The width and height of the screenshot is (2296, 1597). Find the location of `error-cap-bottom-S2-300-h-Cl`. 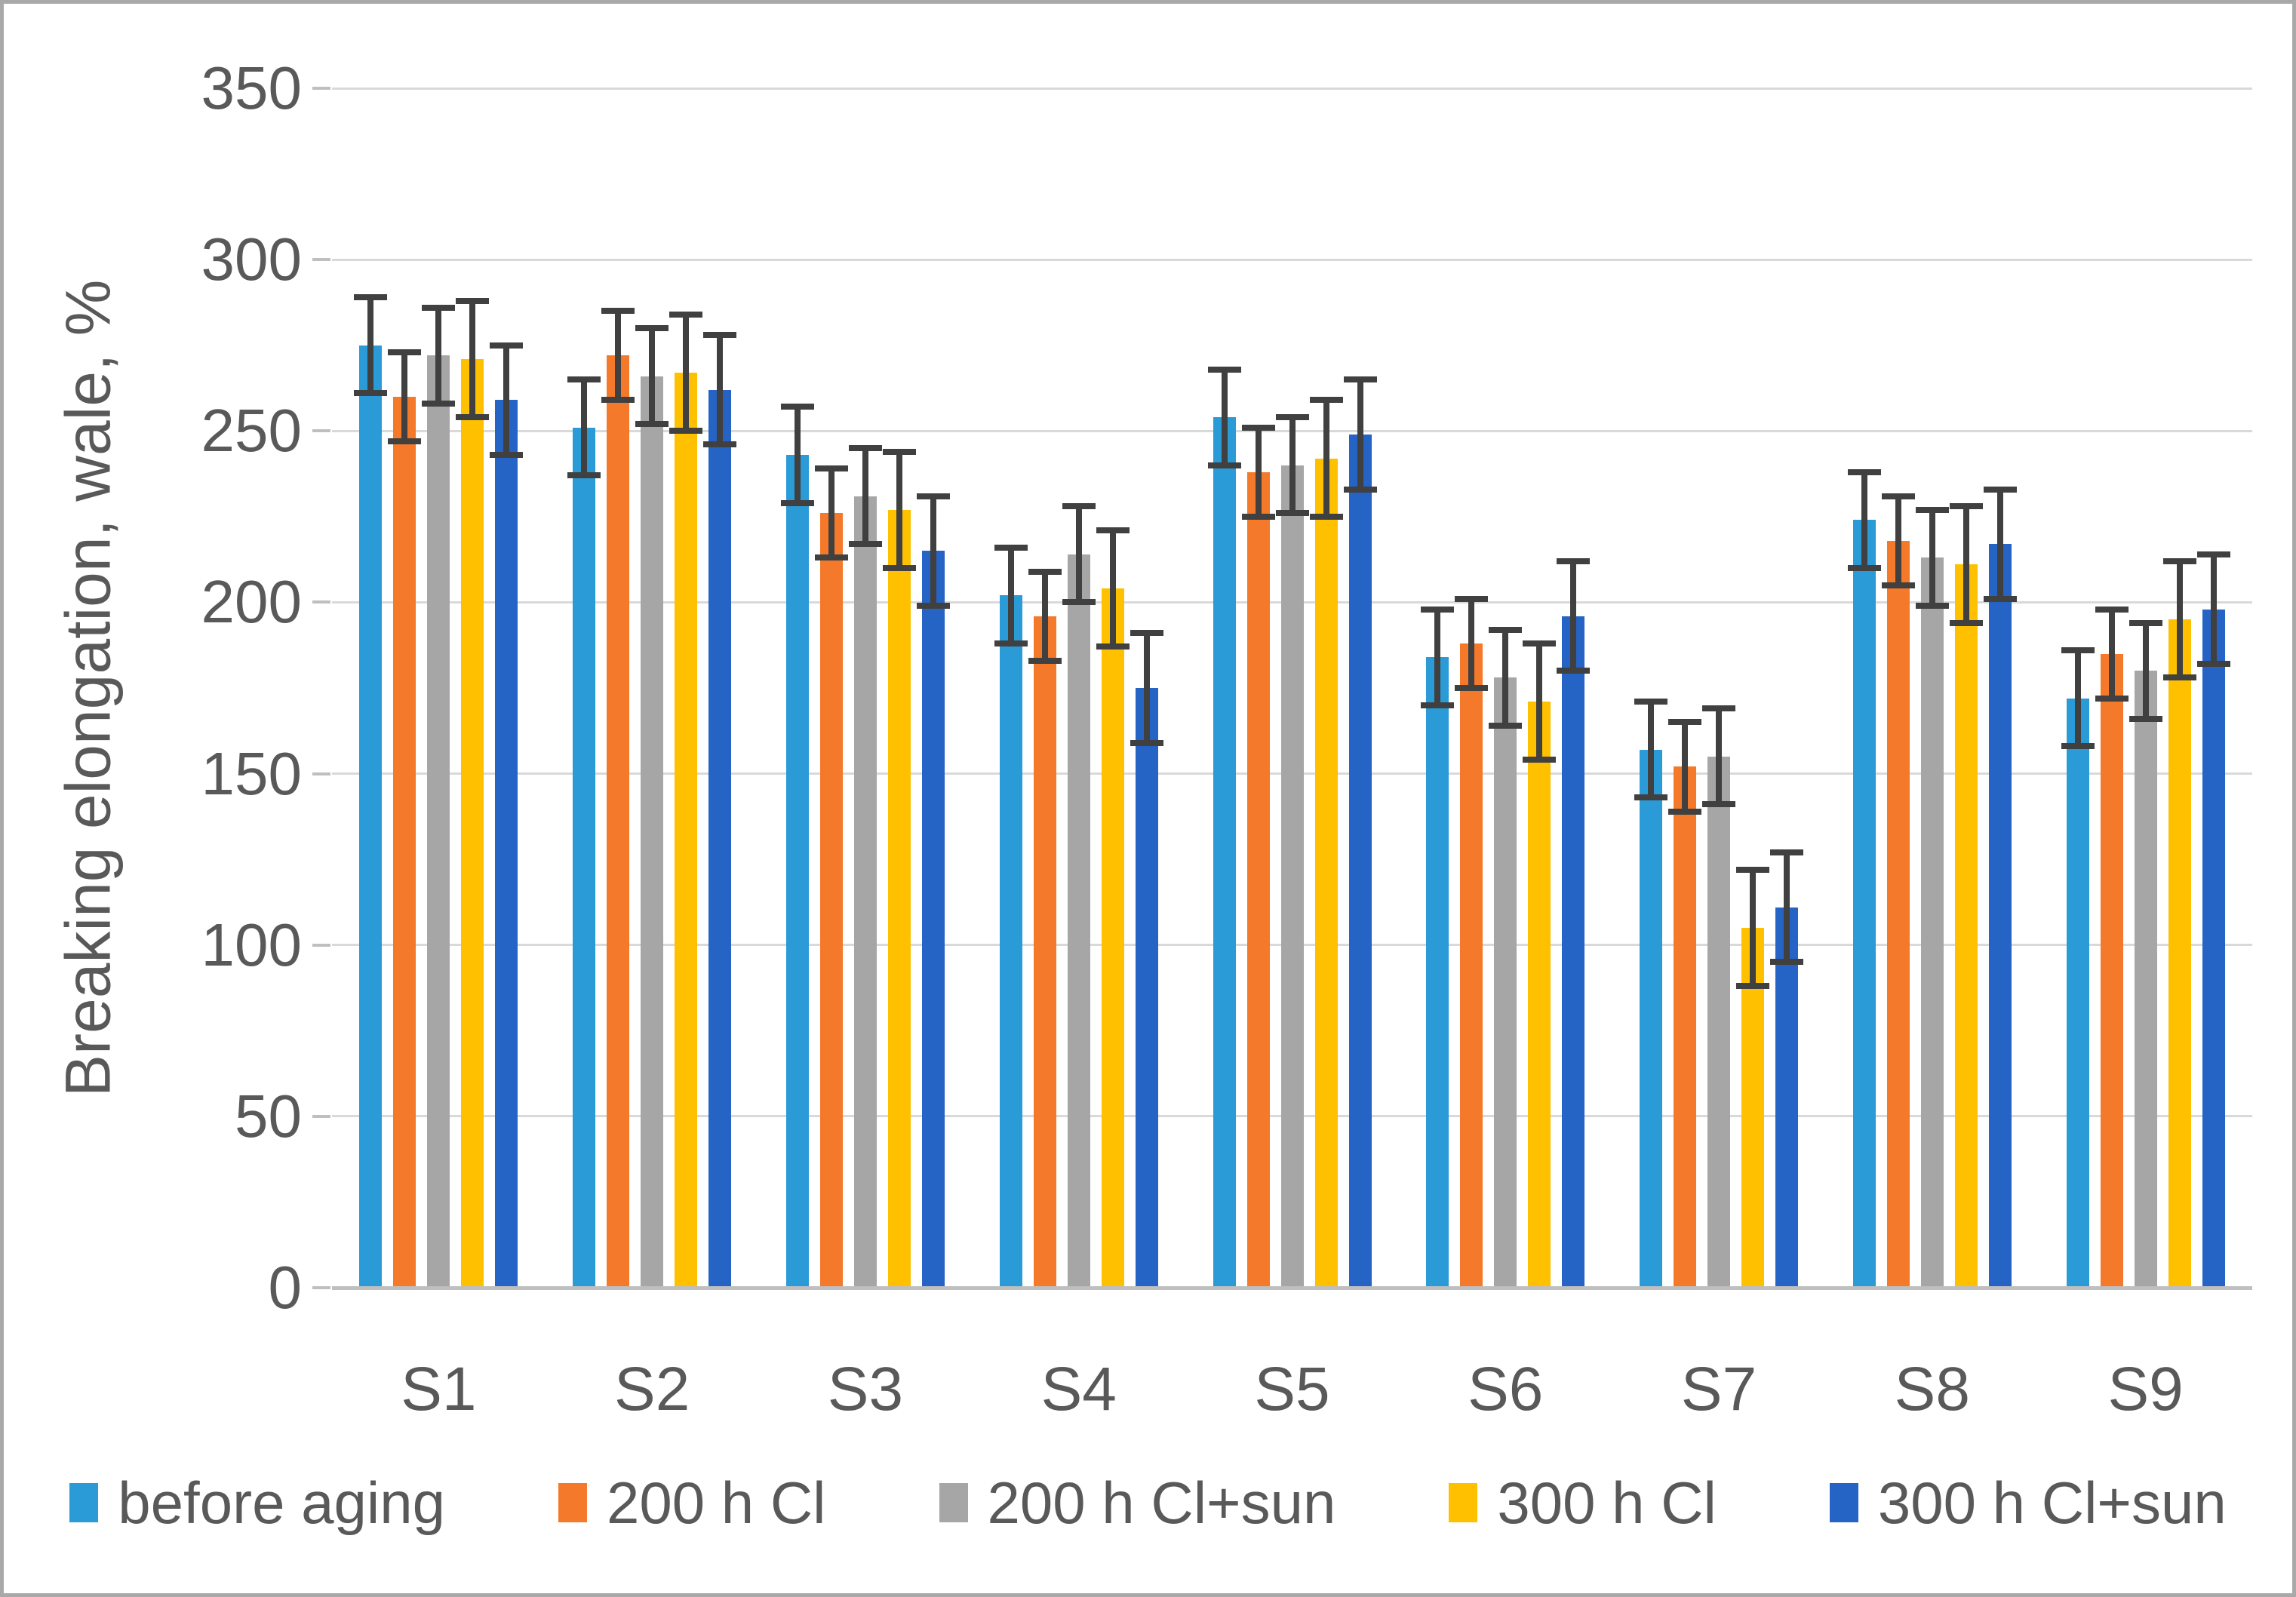

error-cap-bottom-S2-300-h-Cl is located at coordinates (686, 431).